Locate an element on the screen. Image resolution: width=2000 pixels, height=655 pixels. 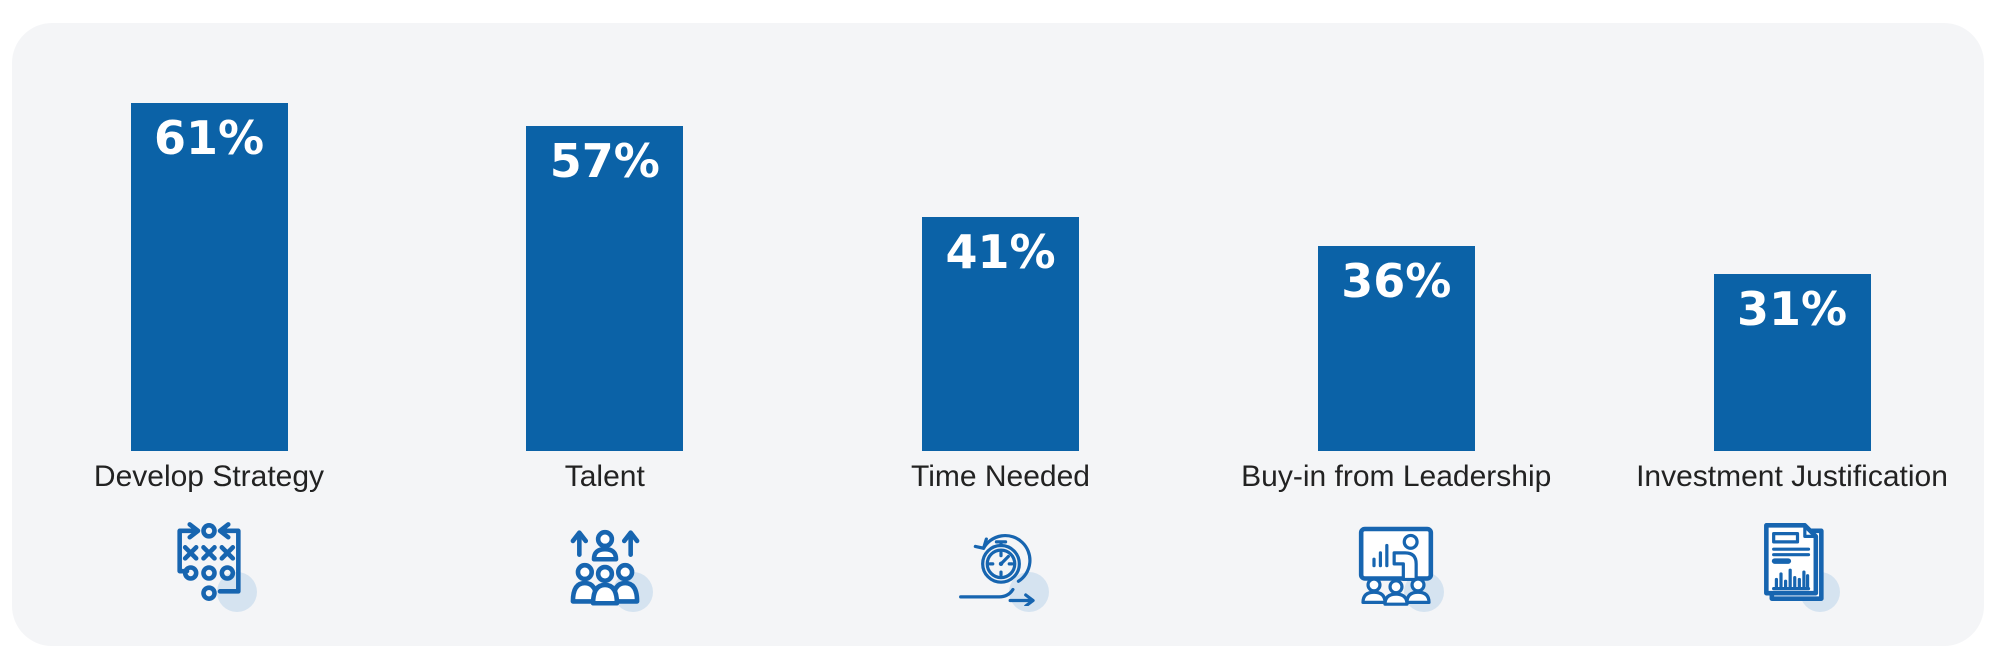
bar-time-needed: 41% is located at coordinates (1000, 334).